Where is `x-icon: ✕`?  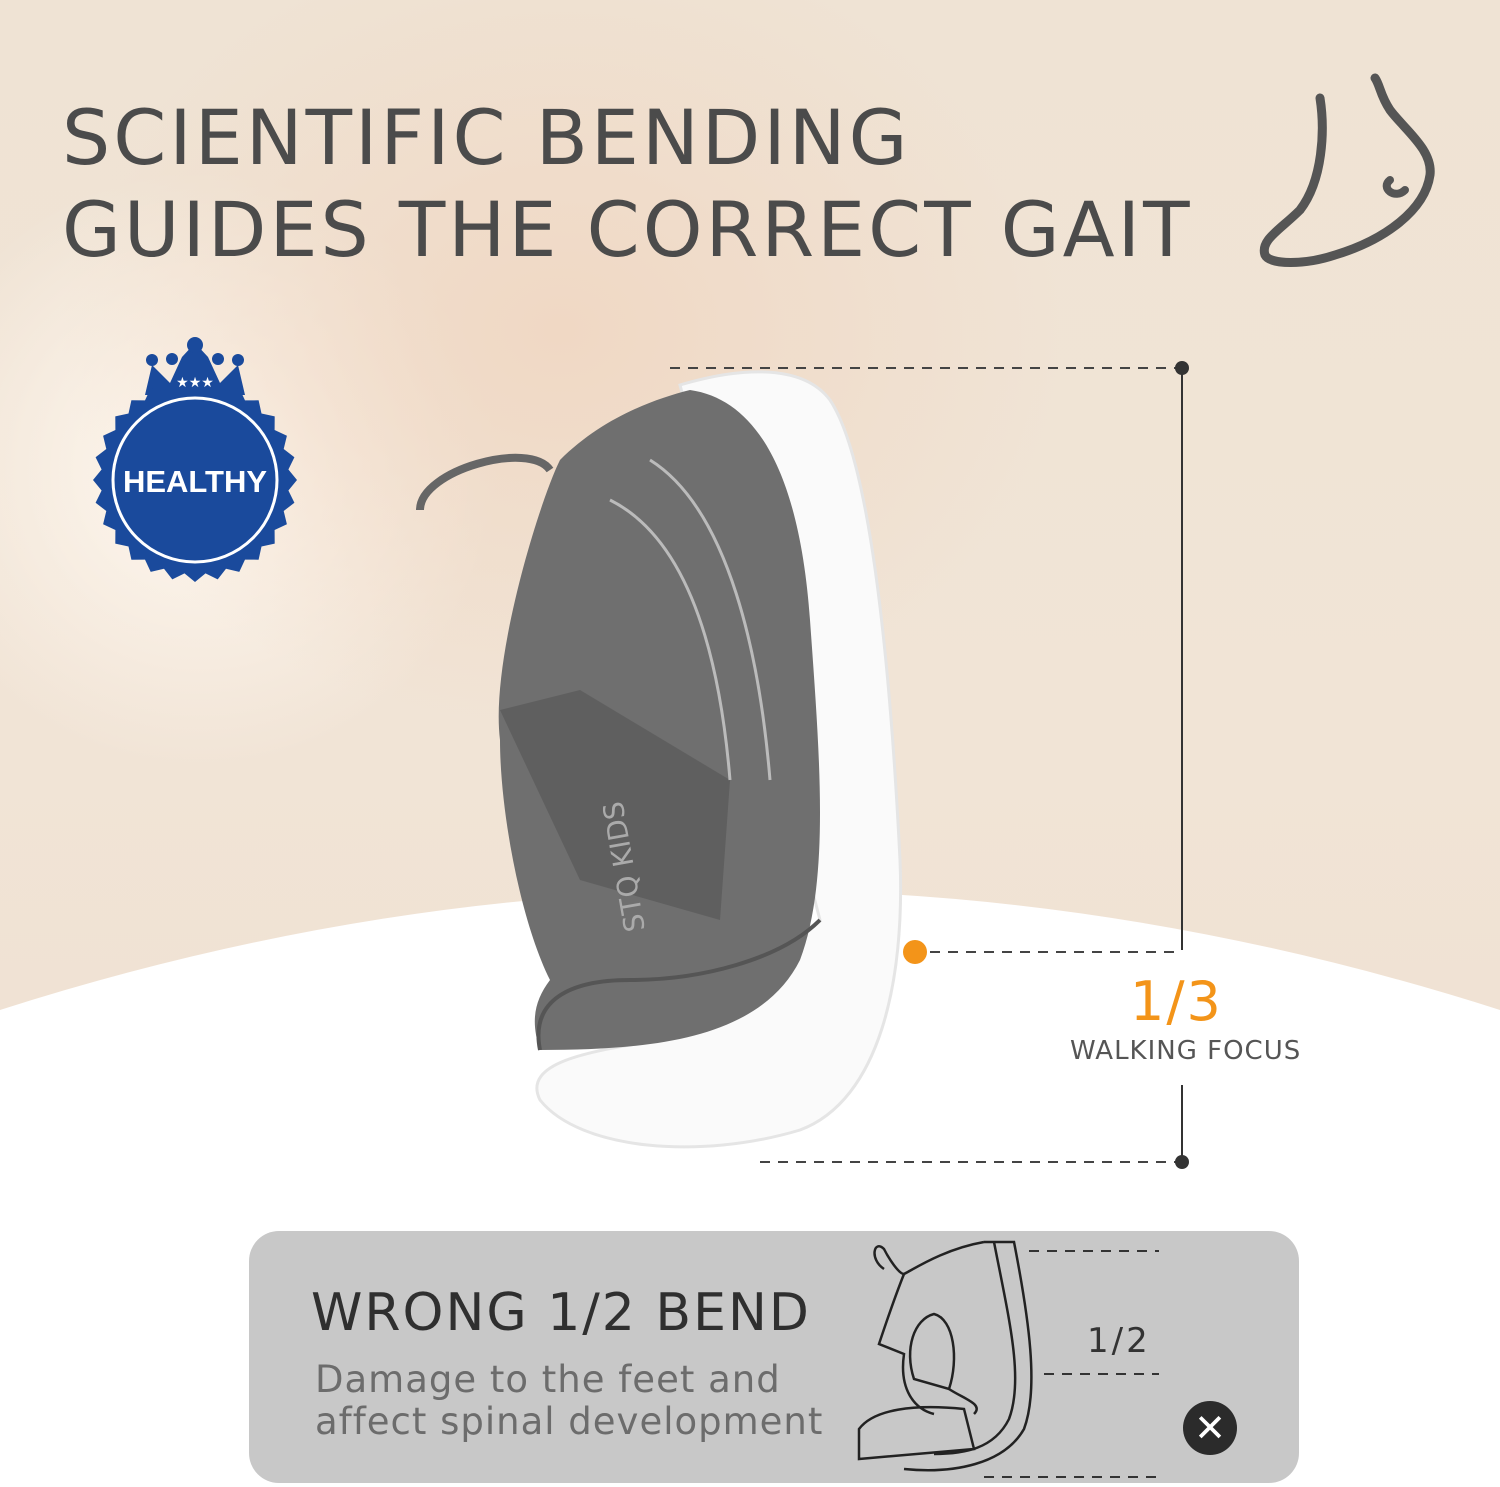
x-icon: ✕ is located at coordinates (1210, 1428).